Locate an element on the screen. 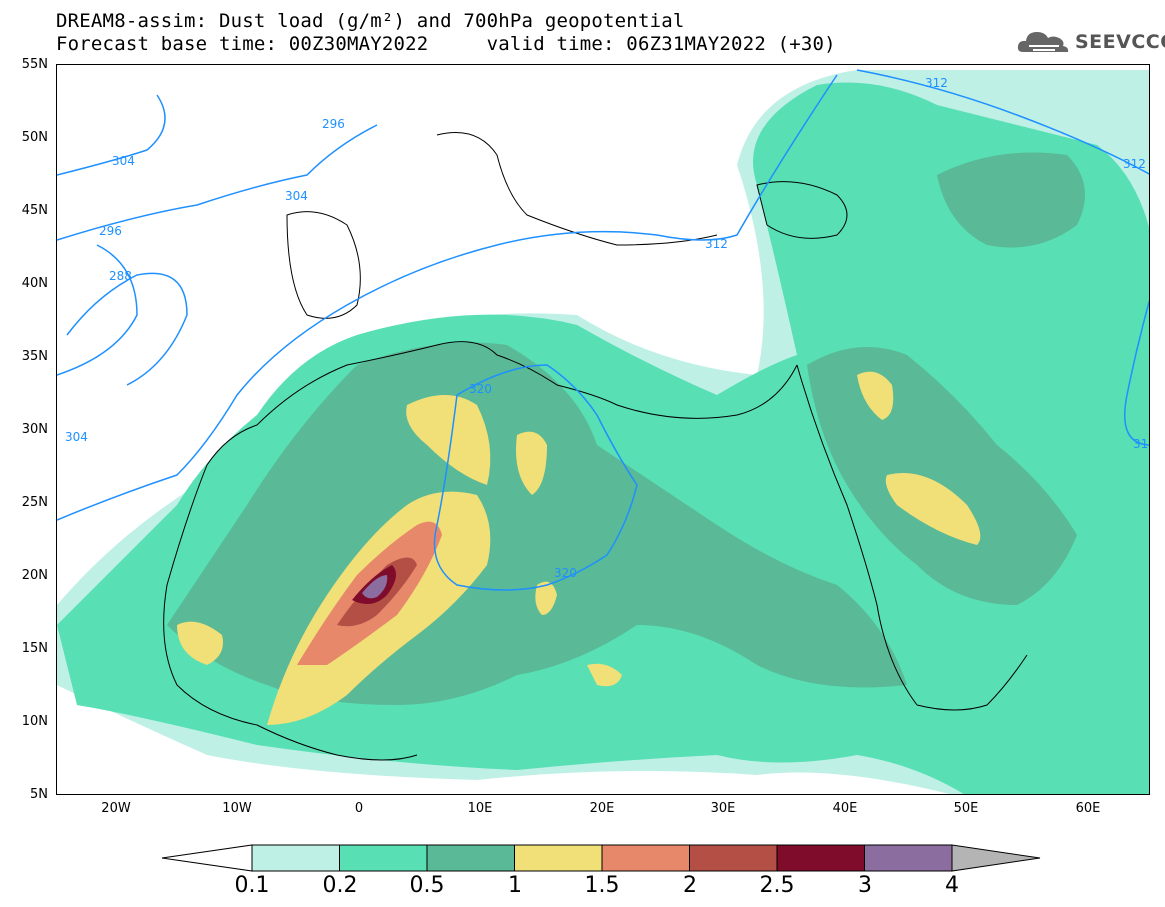 This screenshot has width=1165, height=907. lon-label: 20E is located at coordinates (602, 808).